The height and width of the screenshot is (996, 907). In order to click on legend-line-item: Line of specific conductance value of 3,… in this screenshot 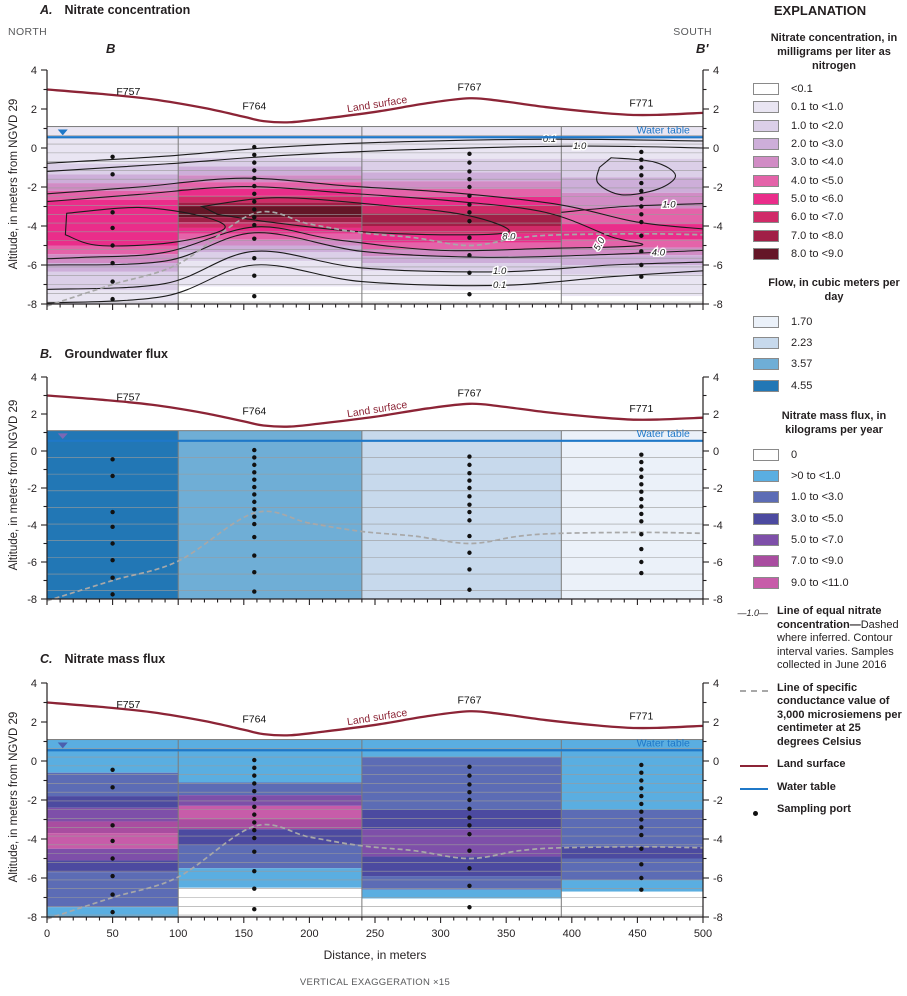, I will do `click(820, 716)`.